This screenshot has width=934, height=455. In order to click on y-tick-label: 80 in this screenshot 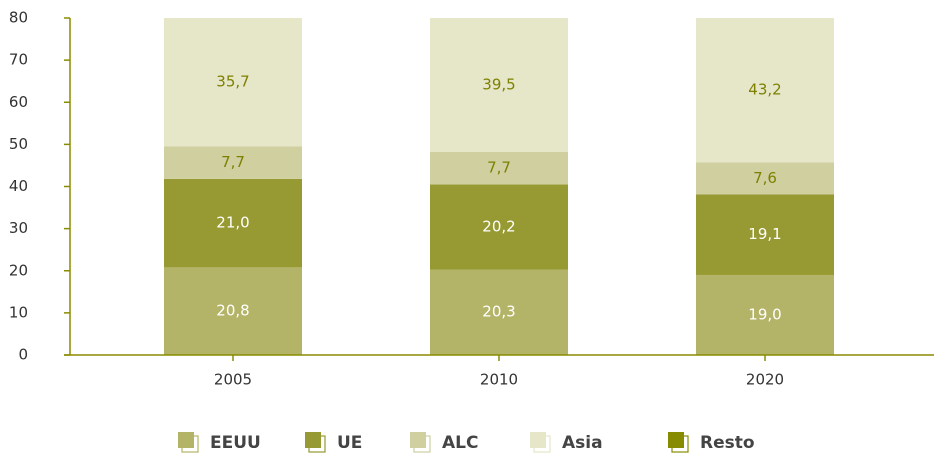, I will do `click(18, 18)`.